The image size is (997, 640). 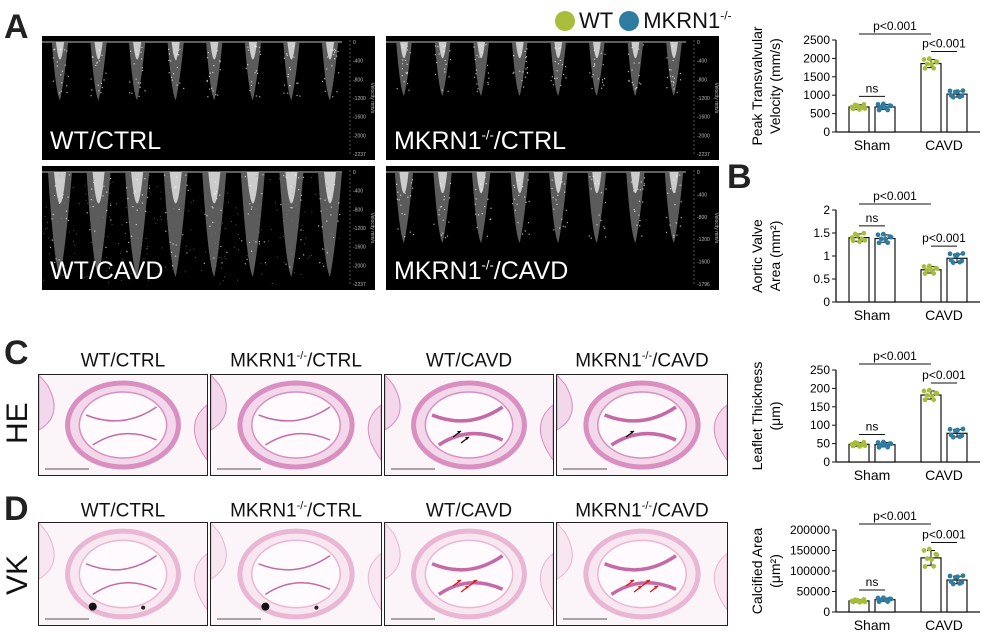 What do you see at coordinates (821, 233) in the screenshot?
I see `y-tick-label: 1.5` at bounding box center [821, 233].